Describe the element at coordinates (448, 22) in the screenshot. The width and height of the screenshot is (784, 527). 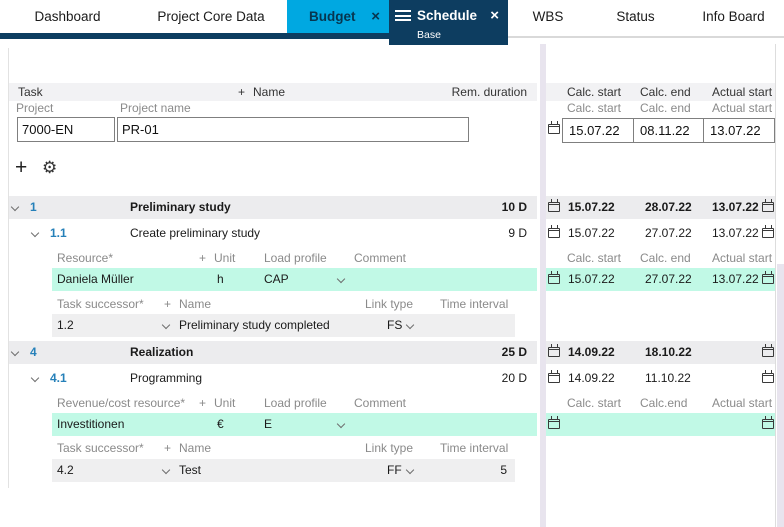
I see `tab-schedule: Schedule × Base` at that location.